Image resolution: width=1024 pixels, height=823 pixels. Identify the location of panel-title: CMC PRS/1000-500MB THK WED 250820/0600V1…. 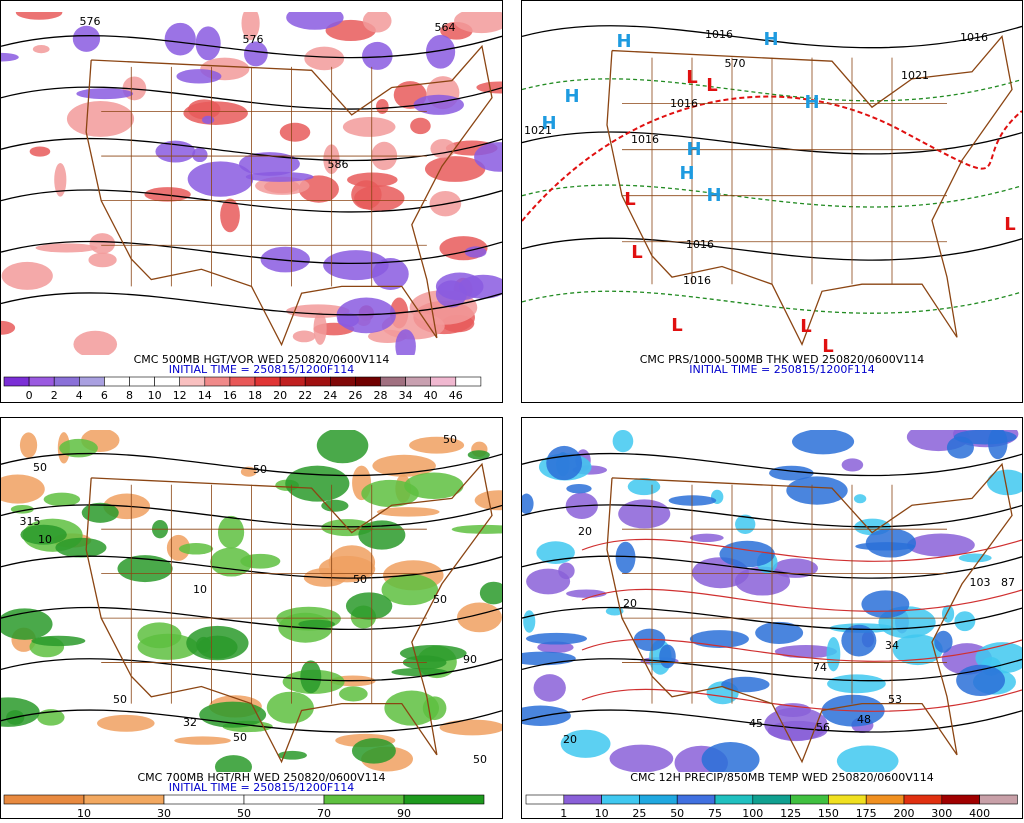
(782, 359).